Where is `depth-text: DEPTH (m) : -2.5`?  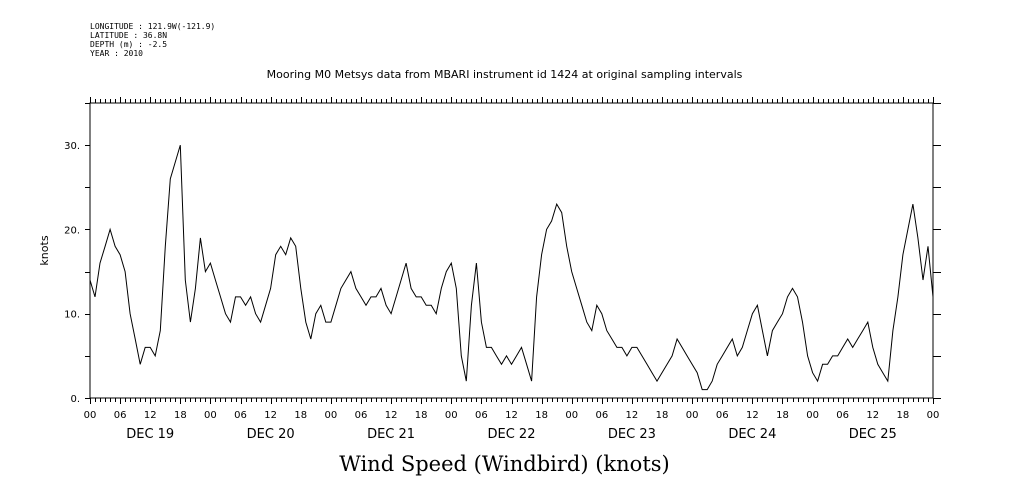
depth-text: DEPTH (m) : -2.5 is located at coordinates (129, 44).